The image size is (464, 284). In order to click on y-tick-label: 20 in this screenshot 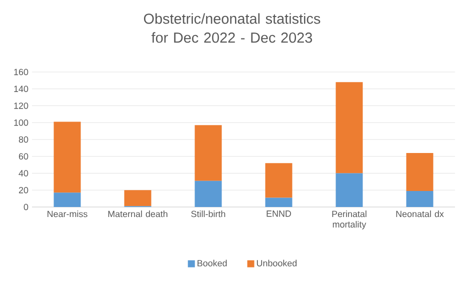, I will do `click(23, 190)`.